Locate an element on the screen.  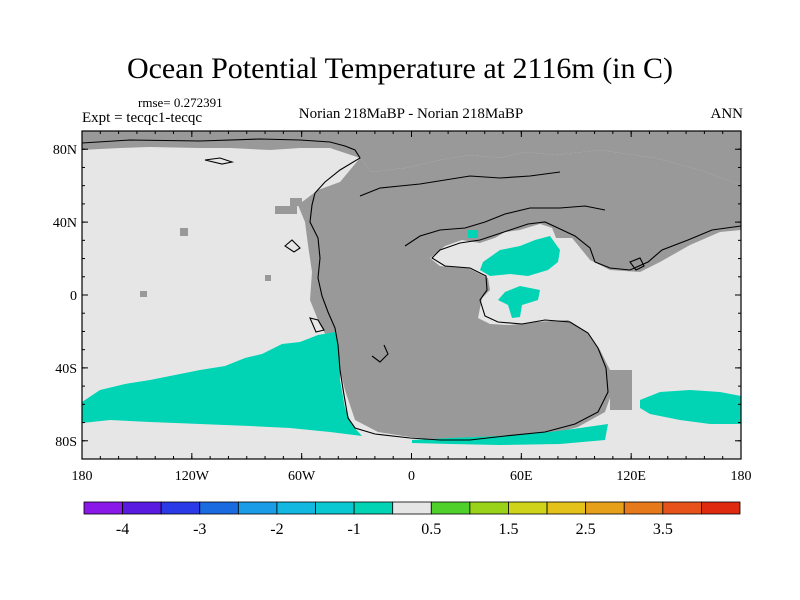
season-label: ANN is located at coordinates (727, 114).